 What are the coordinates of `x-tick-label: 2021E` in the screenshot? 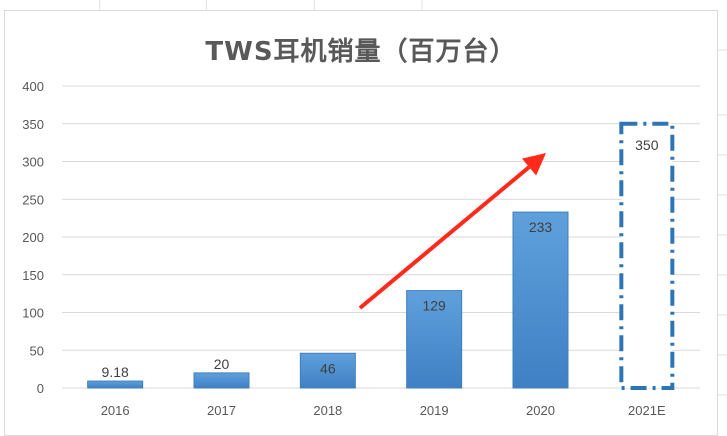 It's located at (647, 410).